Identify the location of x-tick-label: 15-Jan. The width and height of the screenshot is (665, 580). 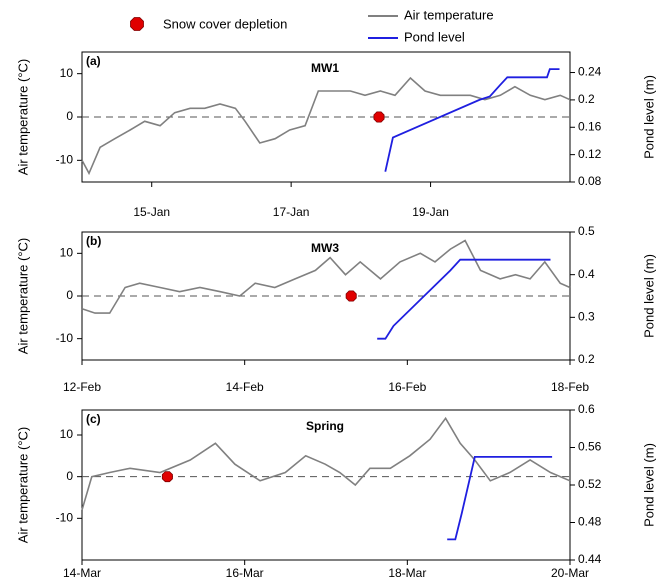
(151, 212).